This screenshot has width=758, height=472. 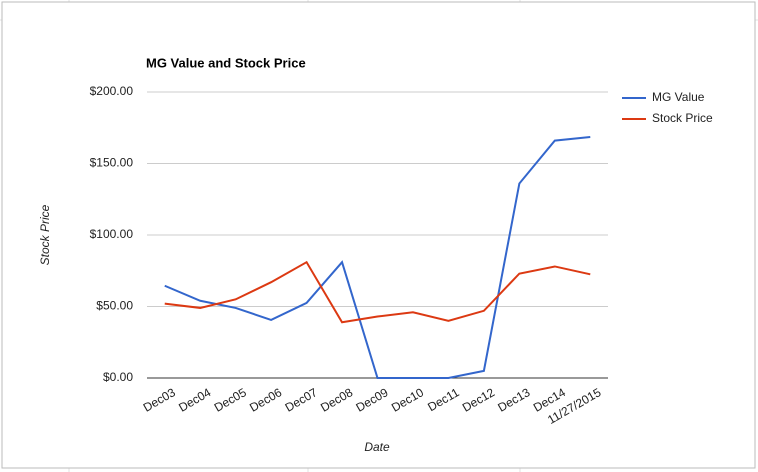 I want to click on y-tick-label: $50.00, so click(x=114, y=306).